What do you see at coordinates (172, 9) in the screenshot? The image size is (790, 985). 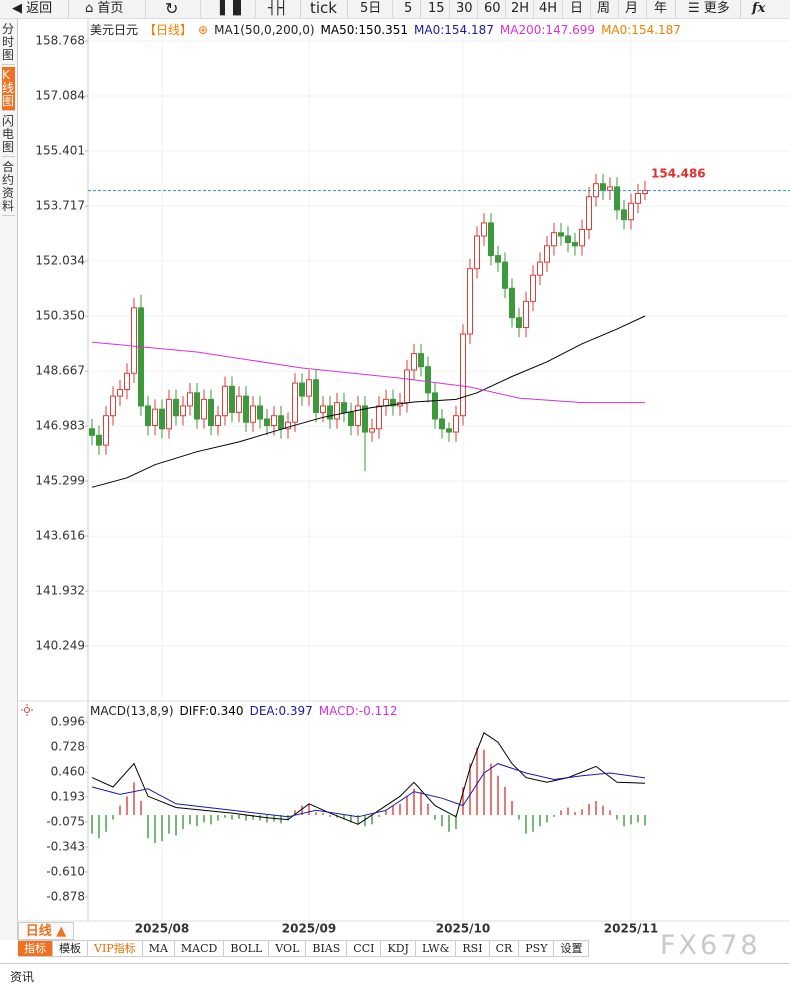 I see `refresh-button: ↻` at bounding box center [172, 9].